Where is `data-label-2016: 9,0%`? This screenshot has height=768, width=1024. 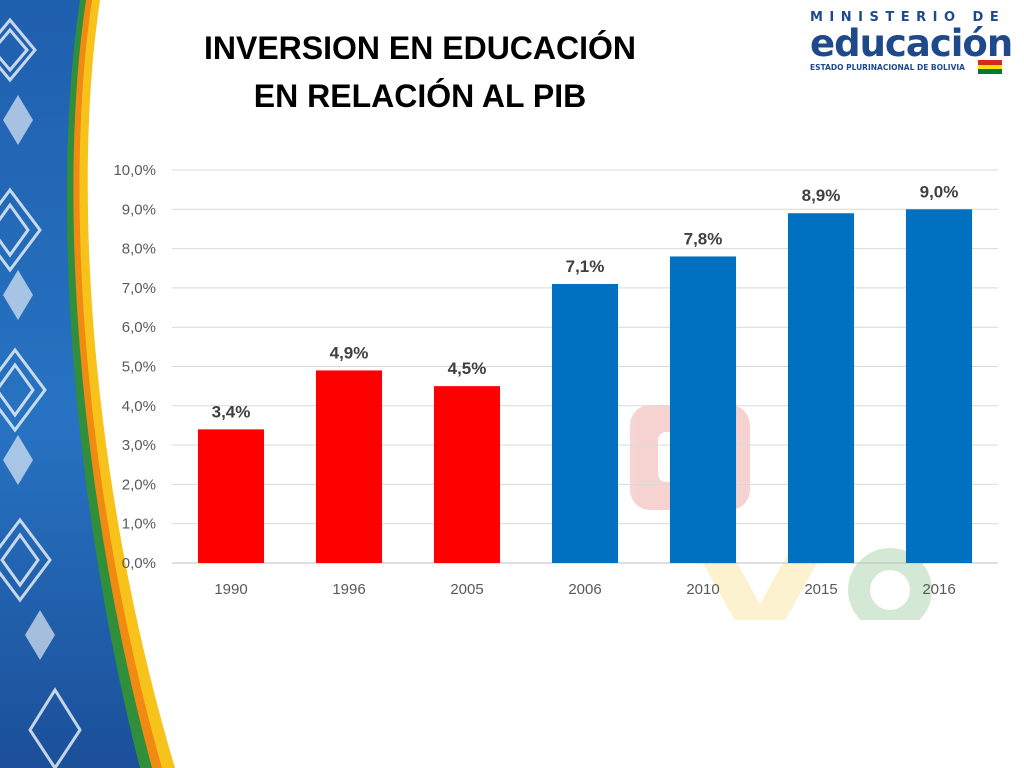 data-label-2016: 9,0% is located at coordinates (939, 191).